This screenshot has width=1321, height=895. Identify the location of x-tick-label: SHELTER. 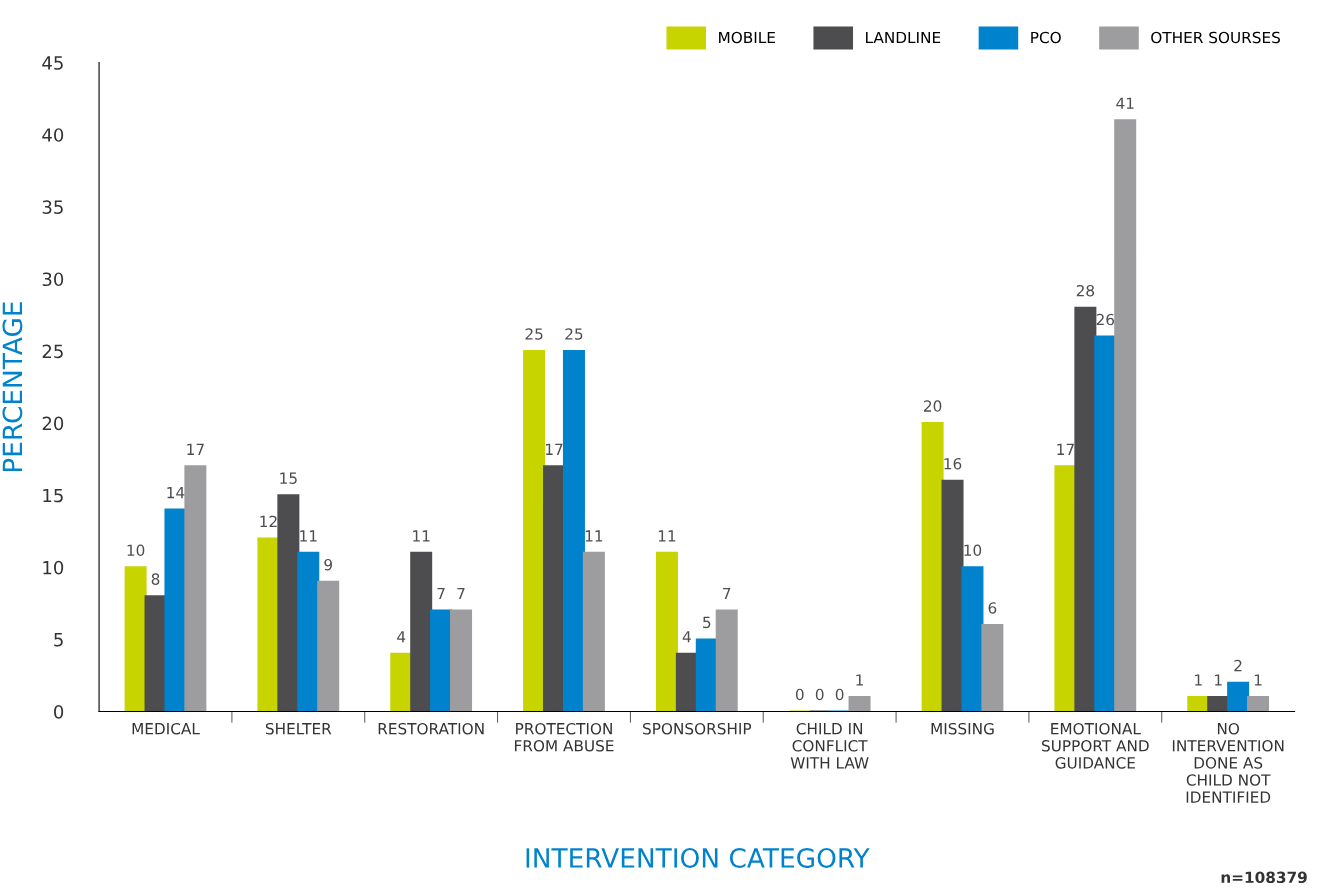
(298, 728).